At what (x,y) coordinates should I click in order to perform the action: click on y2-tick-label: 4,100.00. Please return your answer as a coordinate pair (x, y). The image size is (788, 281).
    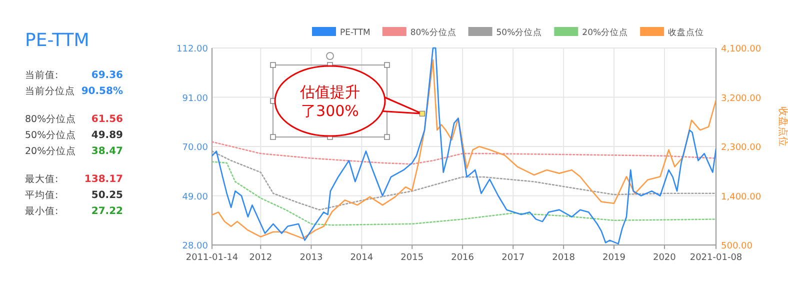
    Looking at the image, I should click on (741, 49).